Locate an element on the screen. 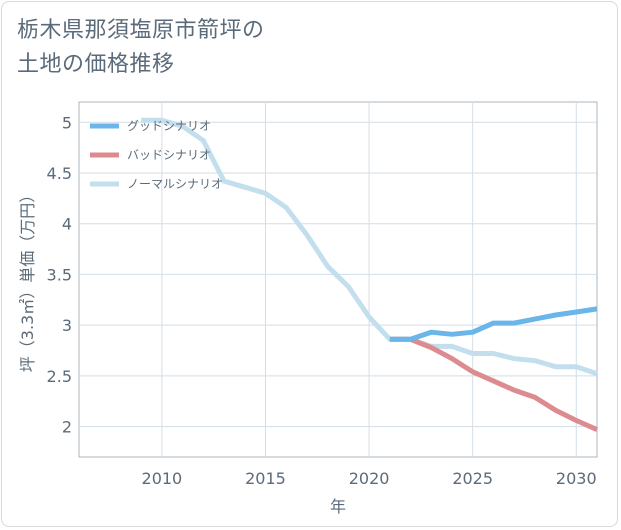  x-tick-label: 2020 is located at coordinates (369, 478).